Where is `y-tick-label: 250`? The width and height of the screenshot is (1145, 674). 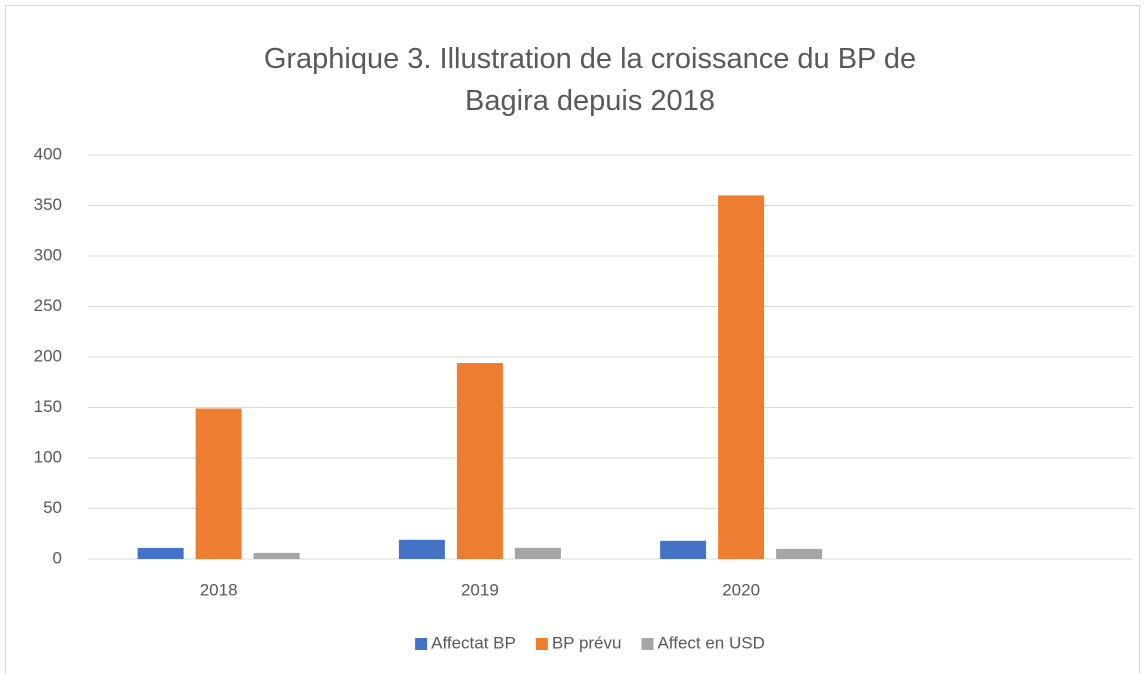 y-tick-label: 250 is located at coordinates (48, 305).